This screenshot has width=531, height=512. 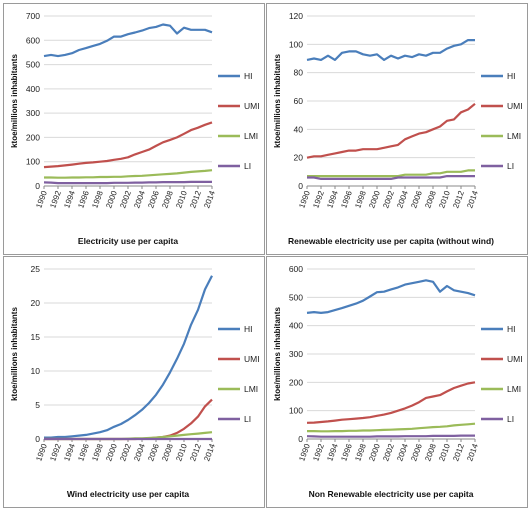 What do you see at coordinates (128, 494) in the screenshot?
I see `chart-title: Wind electricity use per capita` at bounding box center [128, 494].